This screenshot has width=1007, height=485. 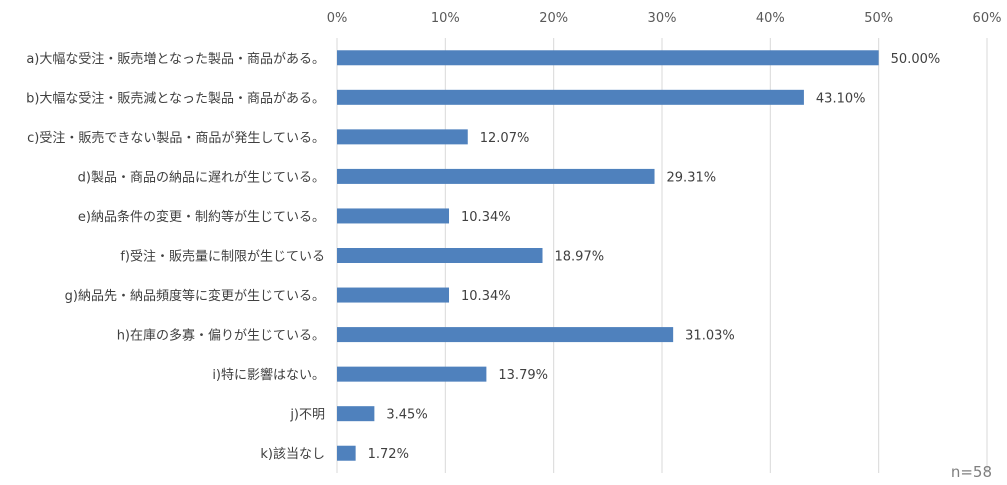 What do you see at coordinates (268, 375) in the screenshot?
I see `category-label: i)特に影響はない。` at bounding box center [268, 375].